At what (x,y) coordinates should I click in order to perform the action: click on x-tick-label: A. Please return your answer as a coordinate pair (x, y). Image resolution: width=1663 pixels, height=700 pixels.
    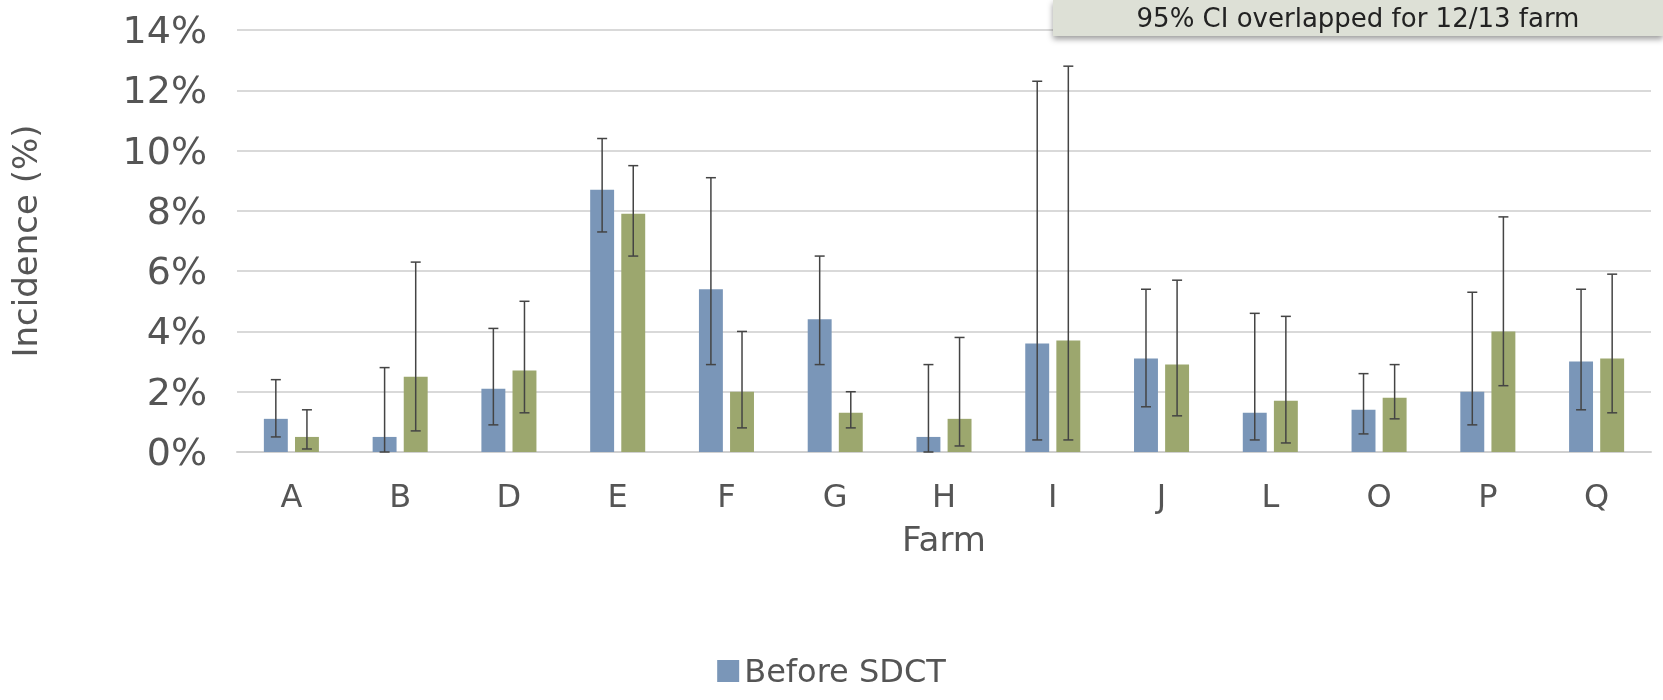
    Looking at the image, I should click on (291, 496).